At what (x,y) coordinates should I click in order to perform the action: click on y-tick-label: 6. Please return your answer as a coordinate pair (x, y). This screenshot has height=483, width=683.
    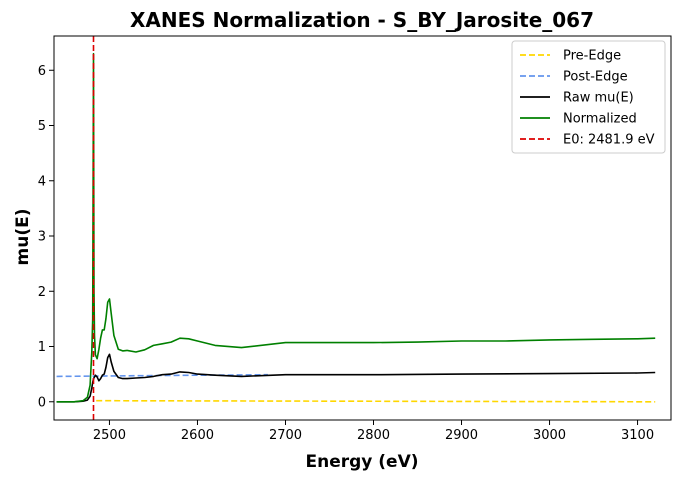
    Looking at the image, I should click on (42, 71).